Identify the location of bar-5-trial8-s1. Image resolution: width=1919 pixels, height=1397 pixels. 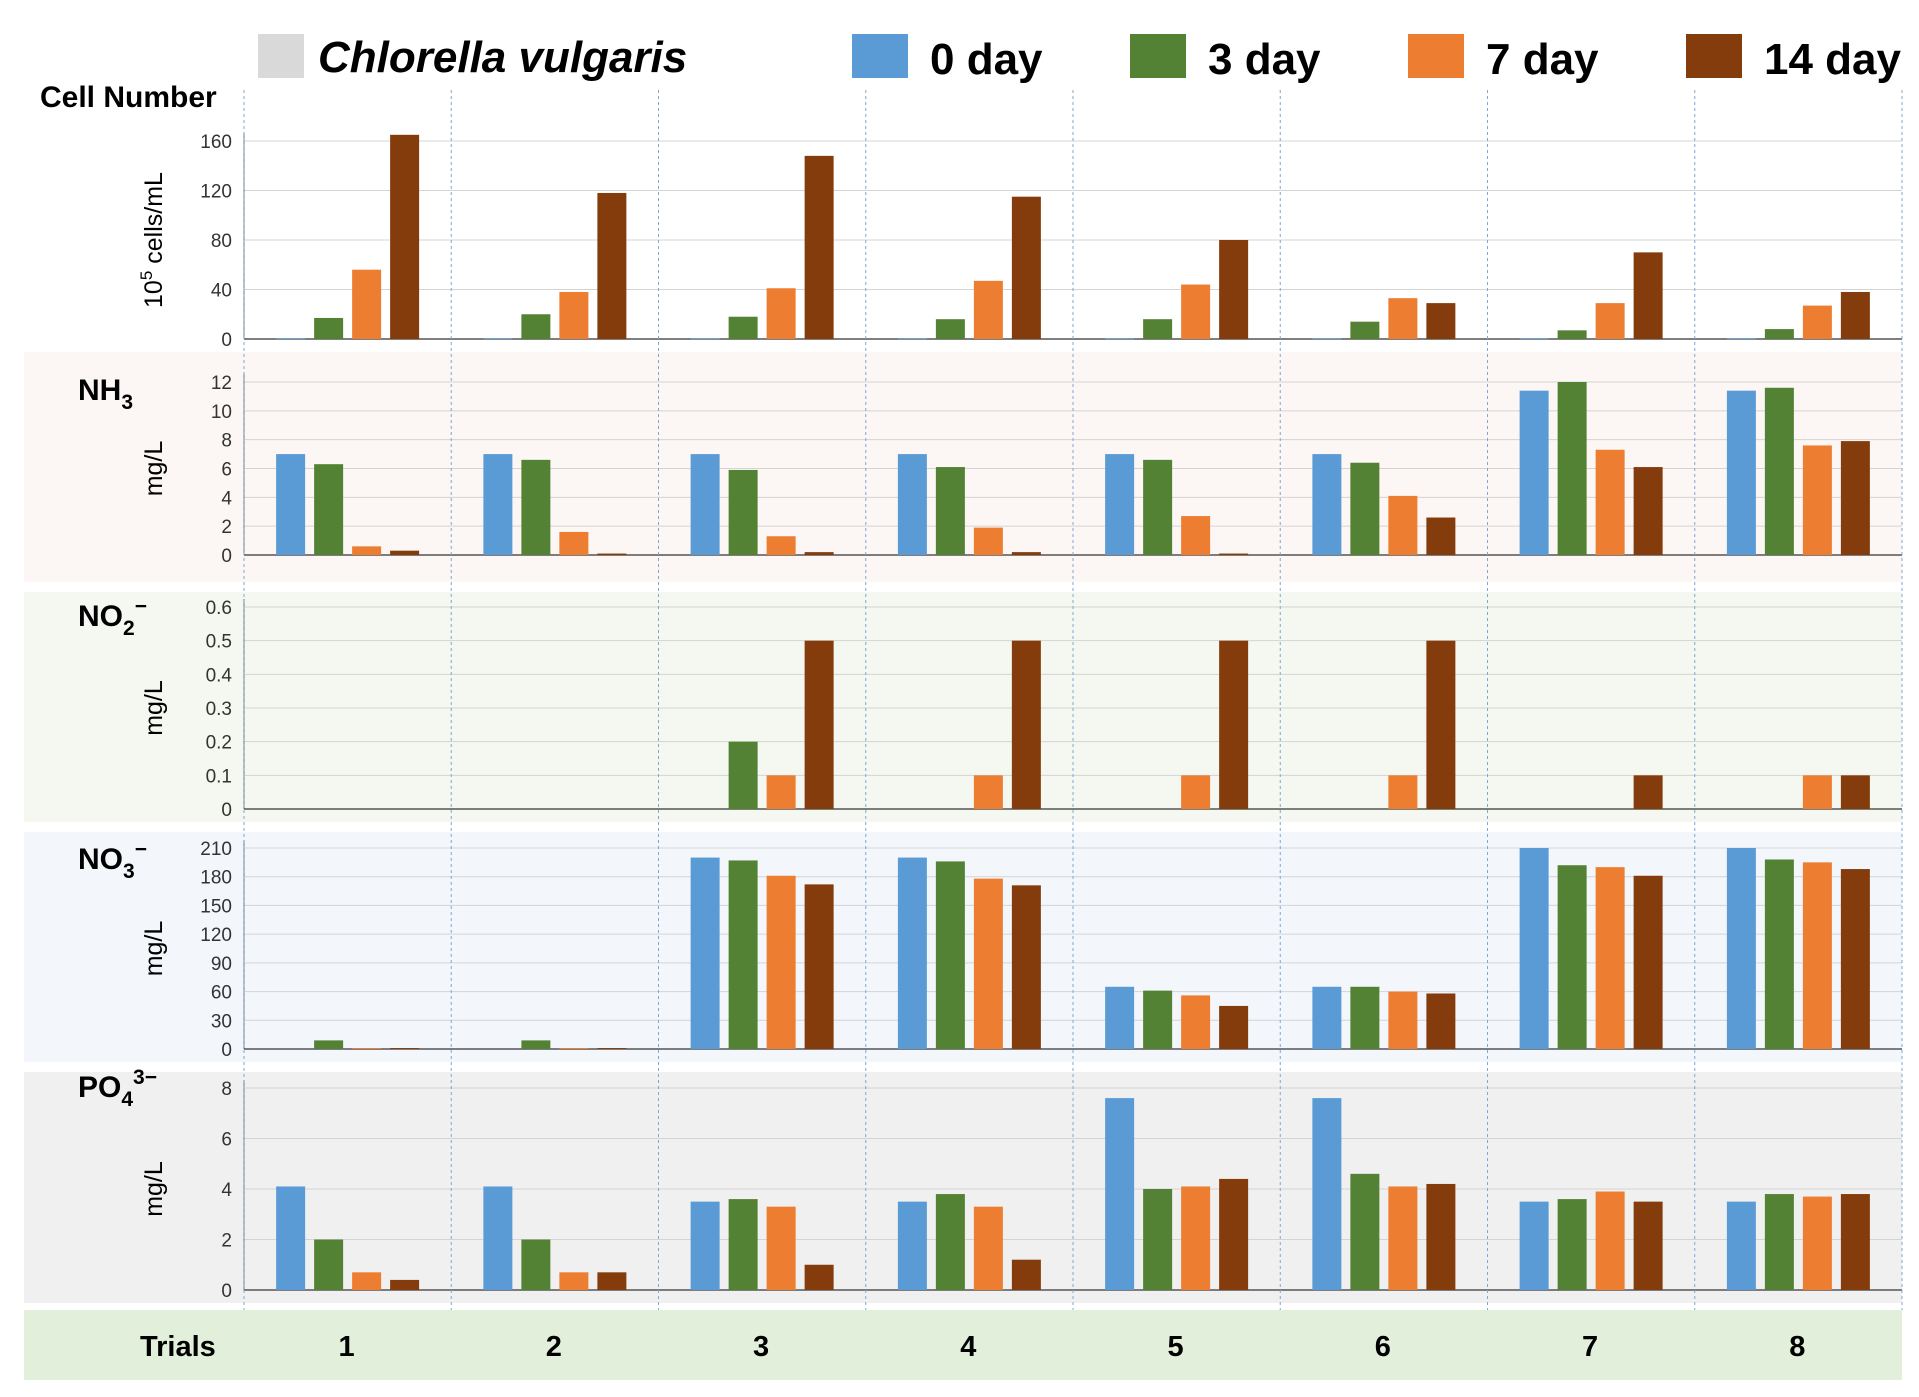
(1741, 1245).